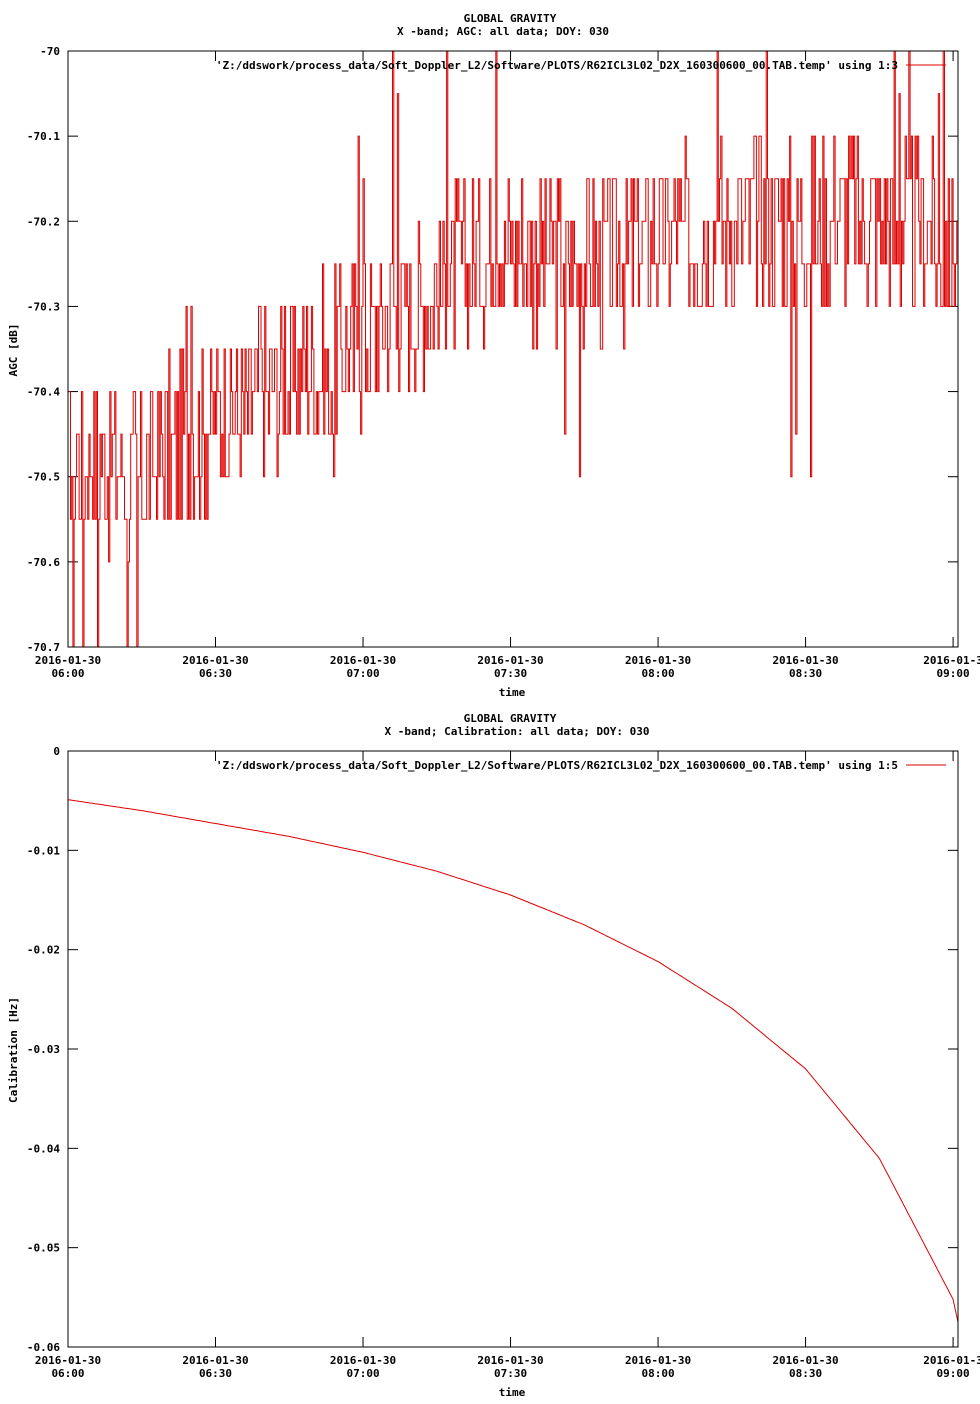 This screenshot has width=980, height=1404. I want to click on agc-x-tick-date: 2016-01-3, so click(951, 660).